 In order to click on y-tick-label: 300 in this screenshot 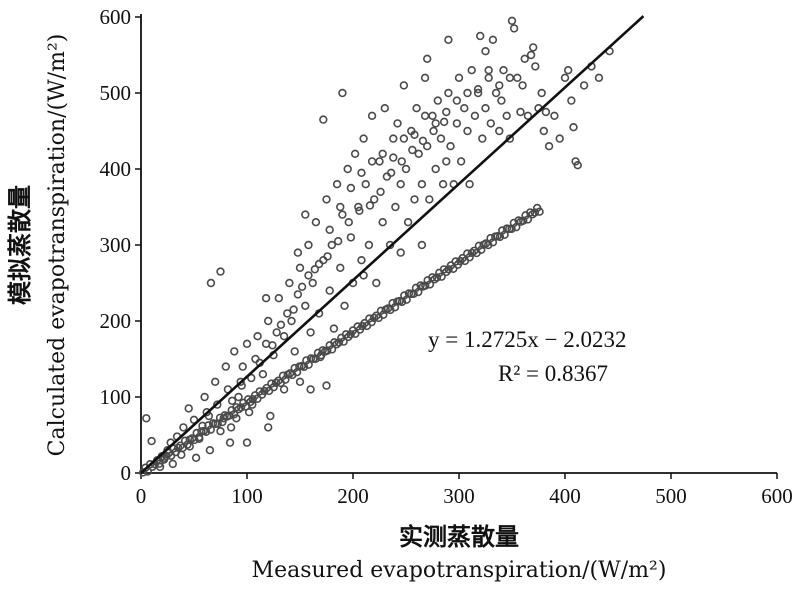, I will do `click(116, 245)`.